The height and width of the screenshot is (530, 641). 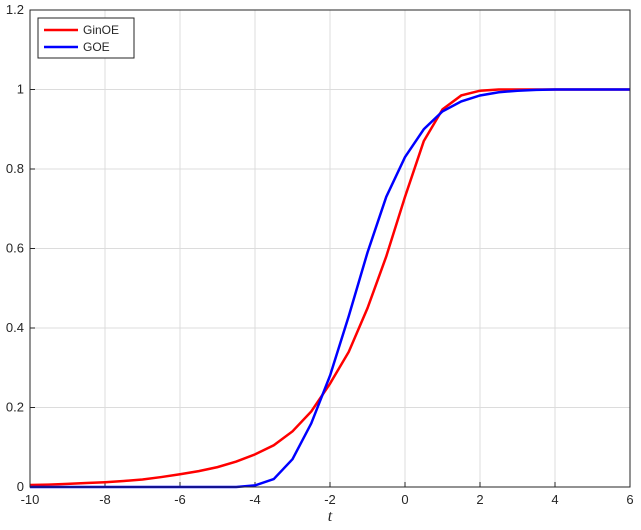 What do you see at coordinates (330, 516) in the screenshot?
I see `x-axis-label: t` at bounding box center [330, 516].